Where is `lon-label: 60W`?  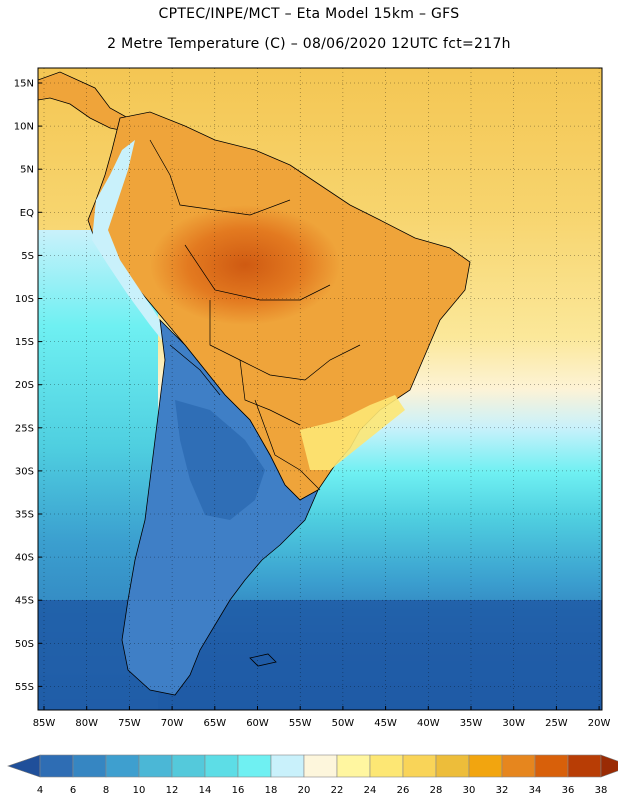
lon-label: 60W is located at coordinates (257, 723).